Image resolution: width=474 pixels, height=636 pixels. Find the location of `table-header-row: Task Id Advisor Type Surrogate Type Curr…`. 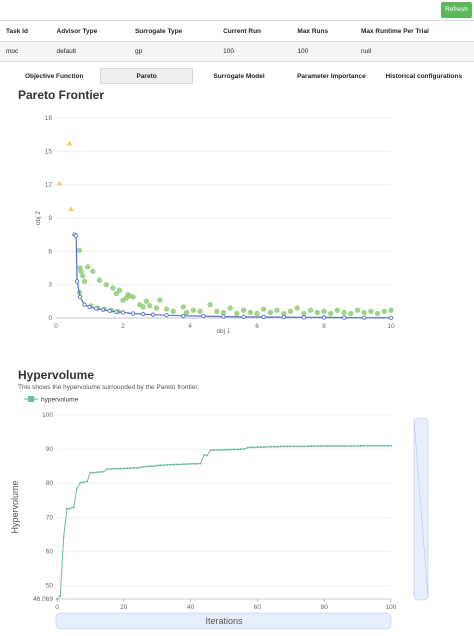

table-header-row: Task Id Advisor Type Surrogate Type Curr… is located at coordinates (237, 31).